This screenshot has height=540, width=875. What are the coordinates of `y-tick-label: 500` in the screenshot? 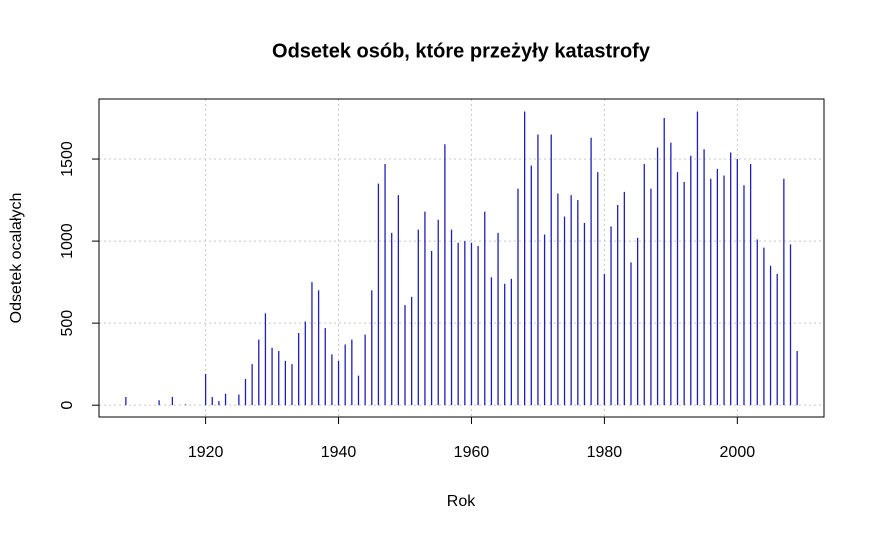 It's located at (67, 323).